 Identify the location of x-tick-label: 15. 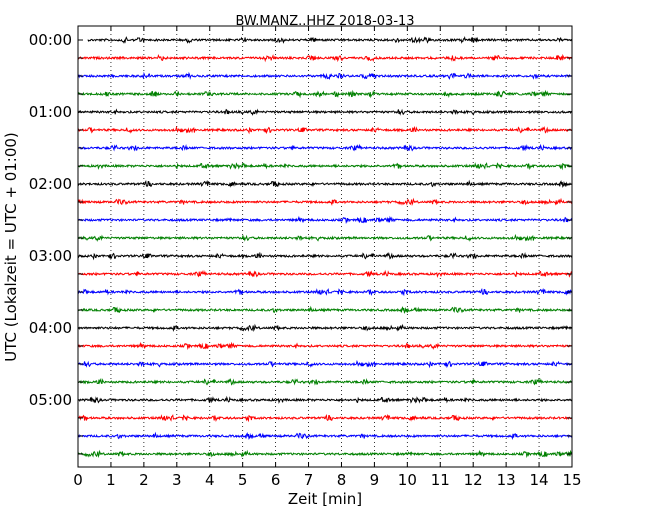
(571, 480).